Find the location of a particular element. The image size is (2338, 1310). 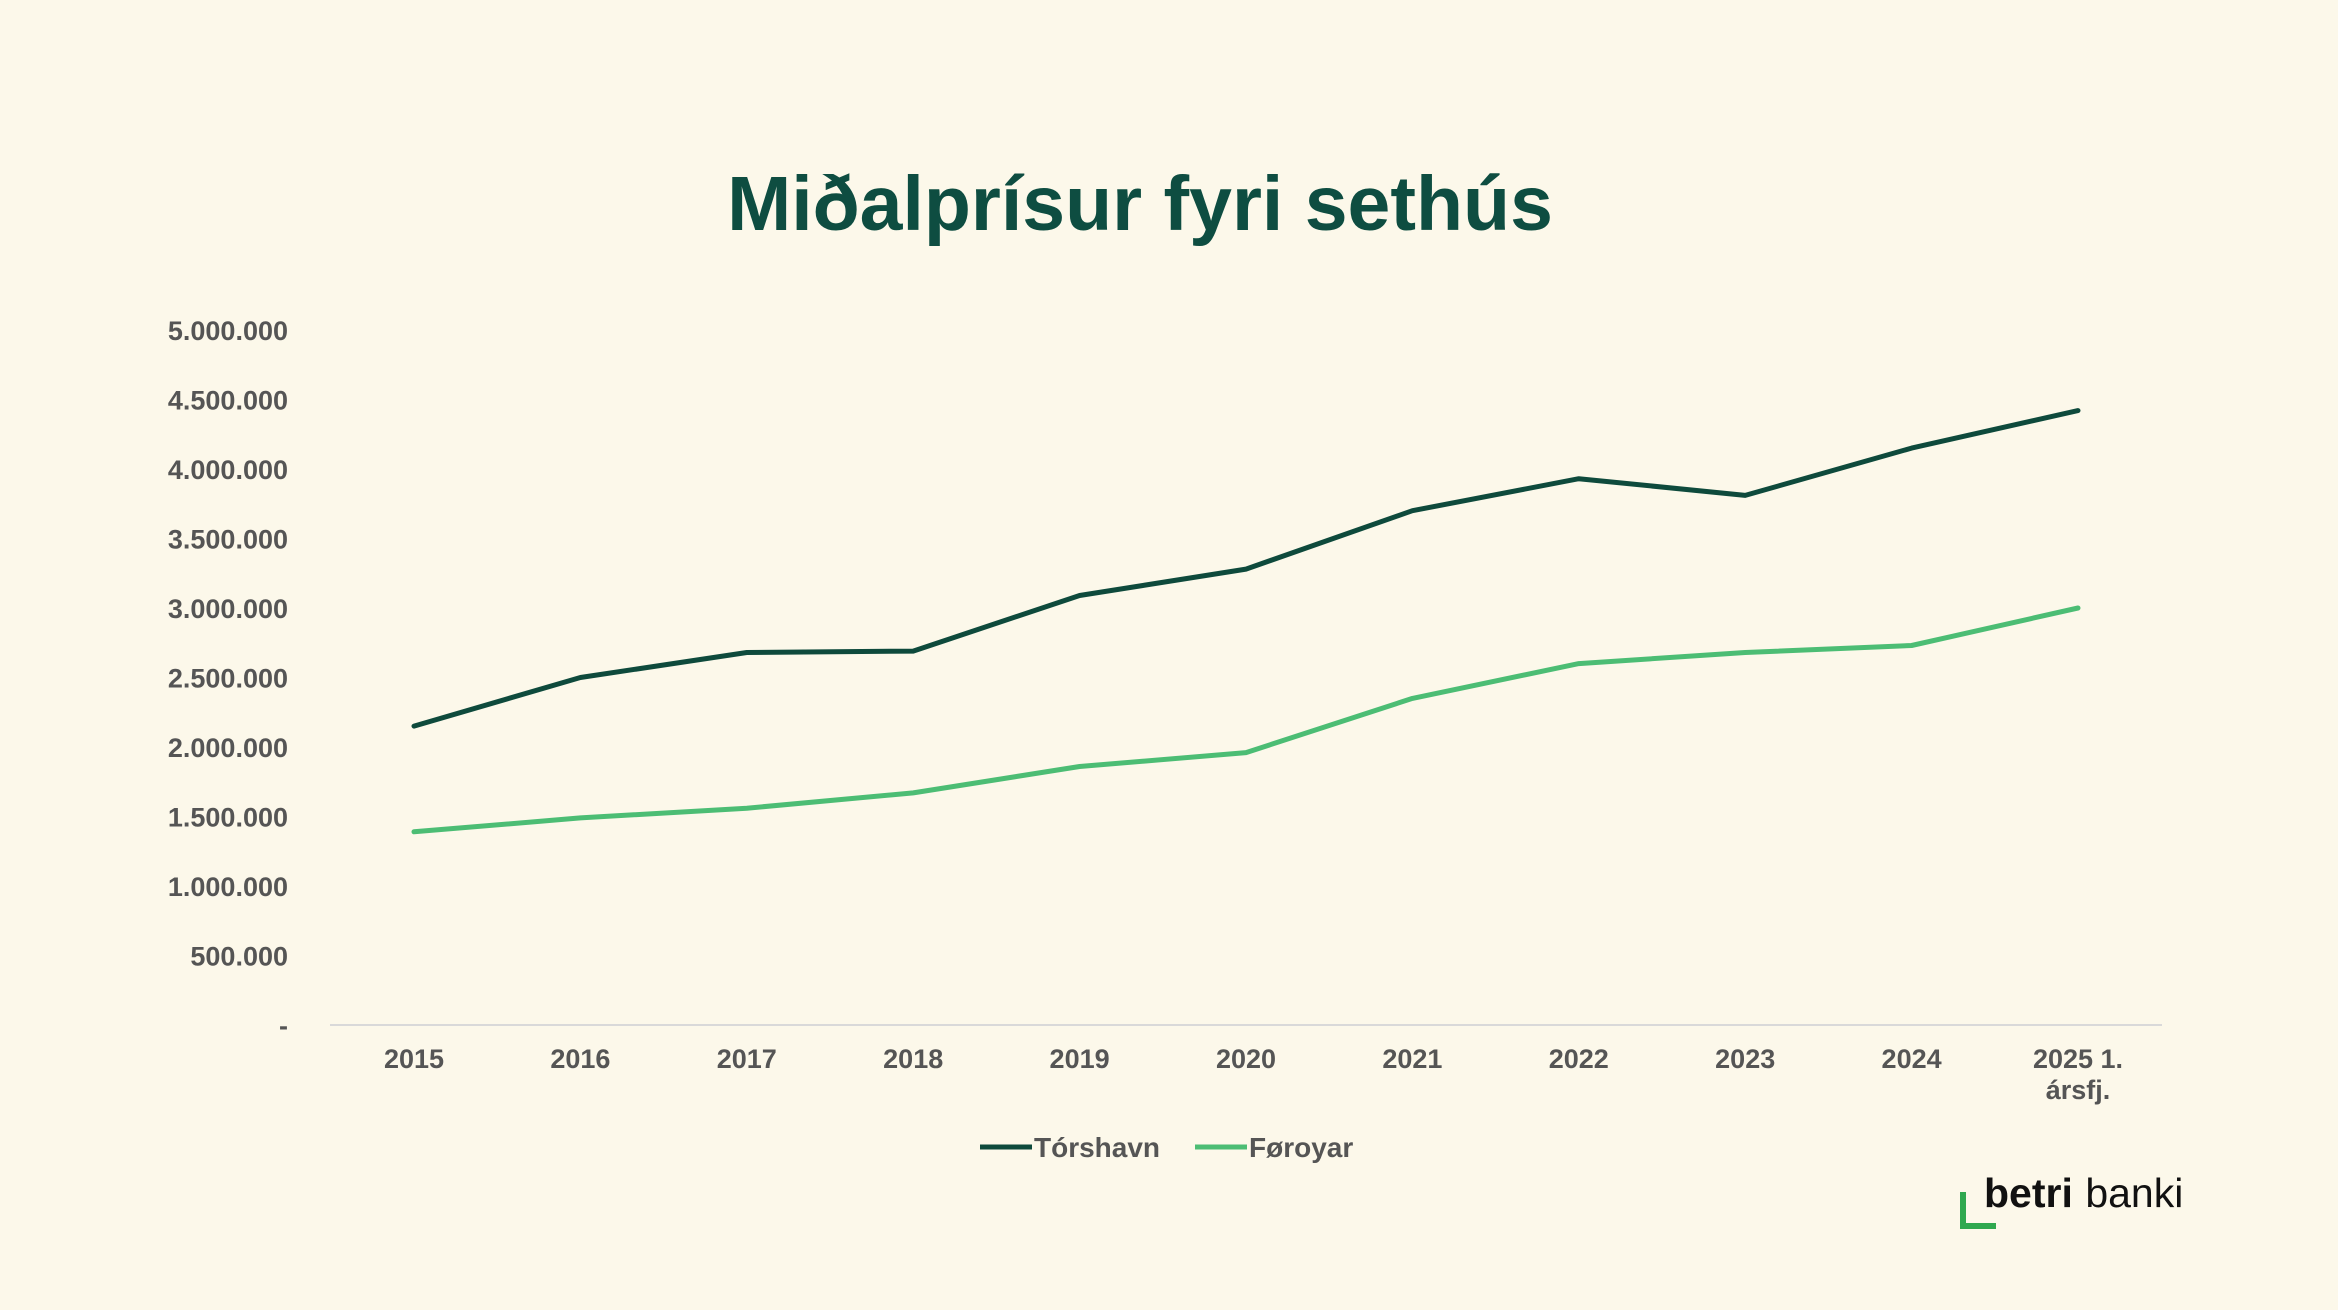

y-tick-label: 3.000.000 is located at coordinates (228, 609).